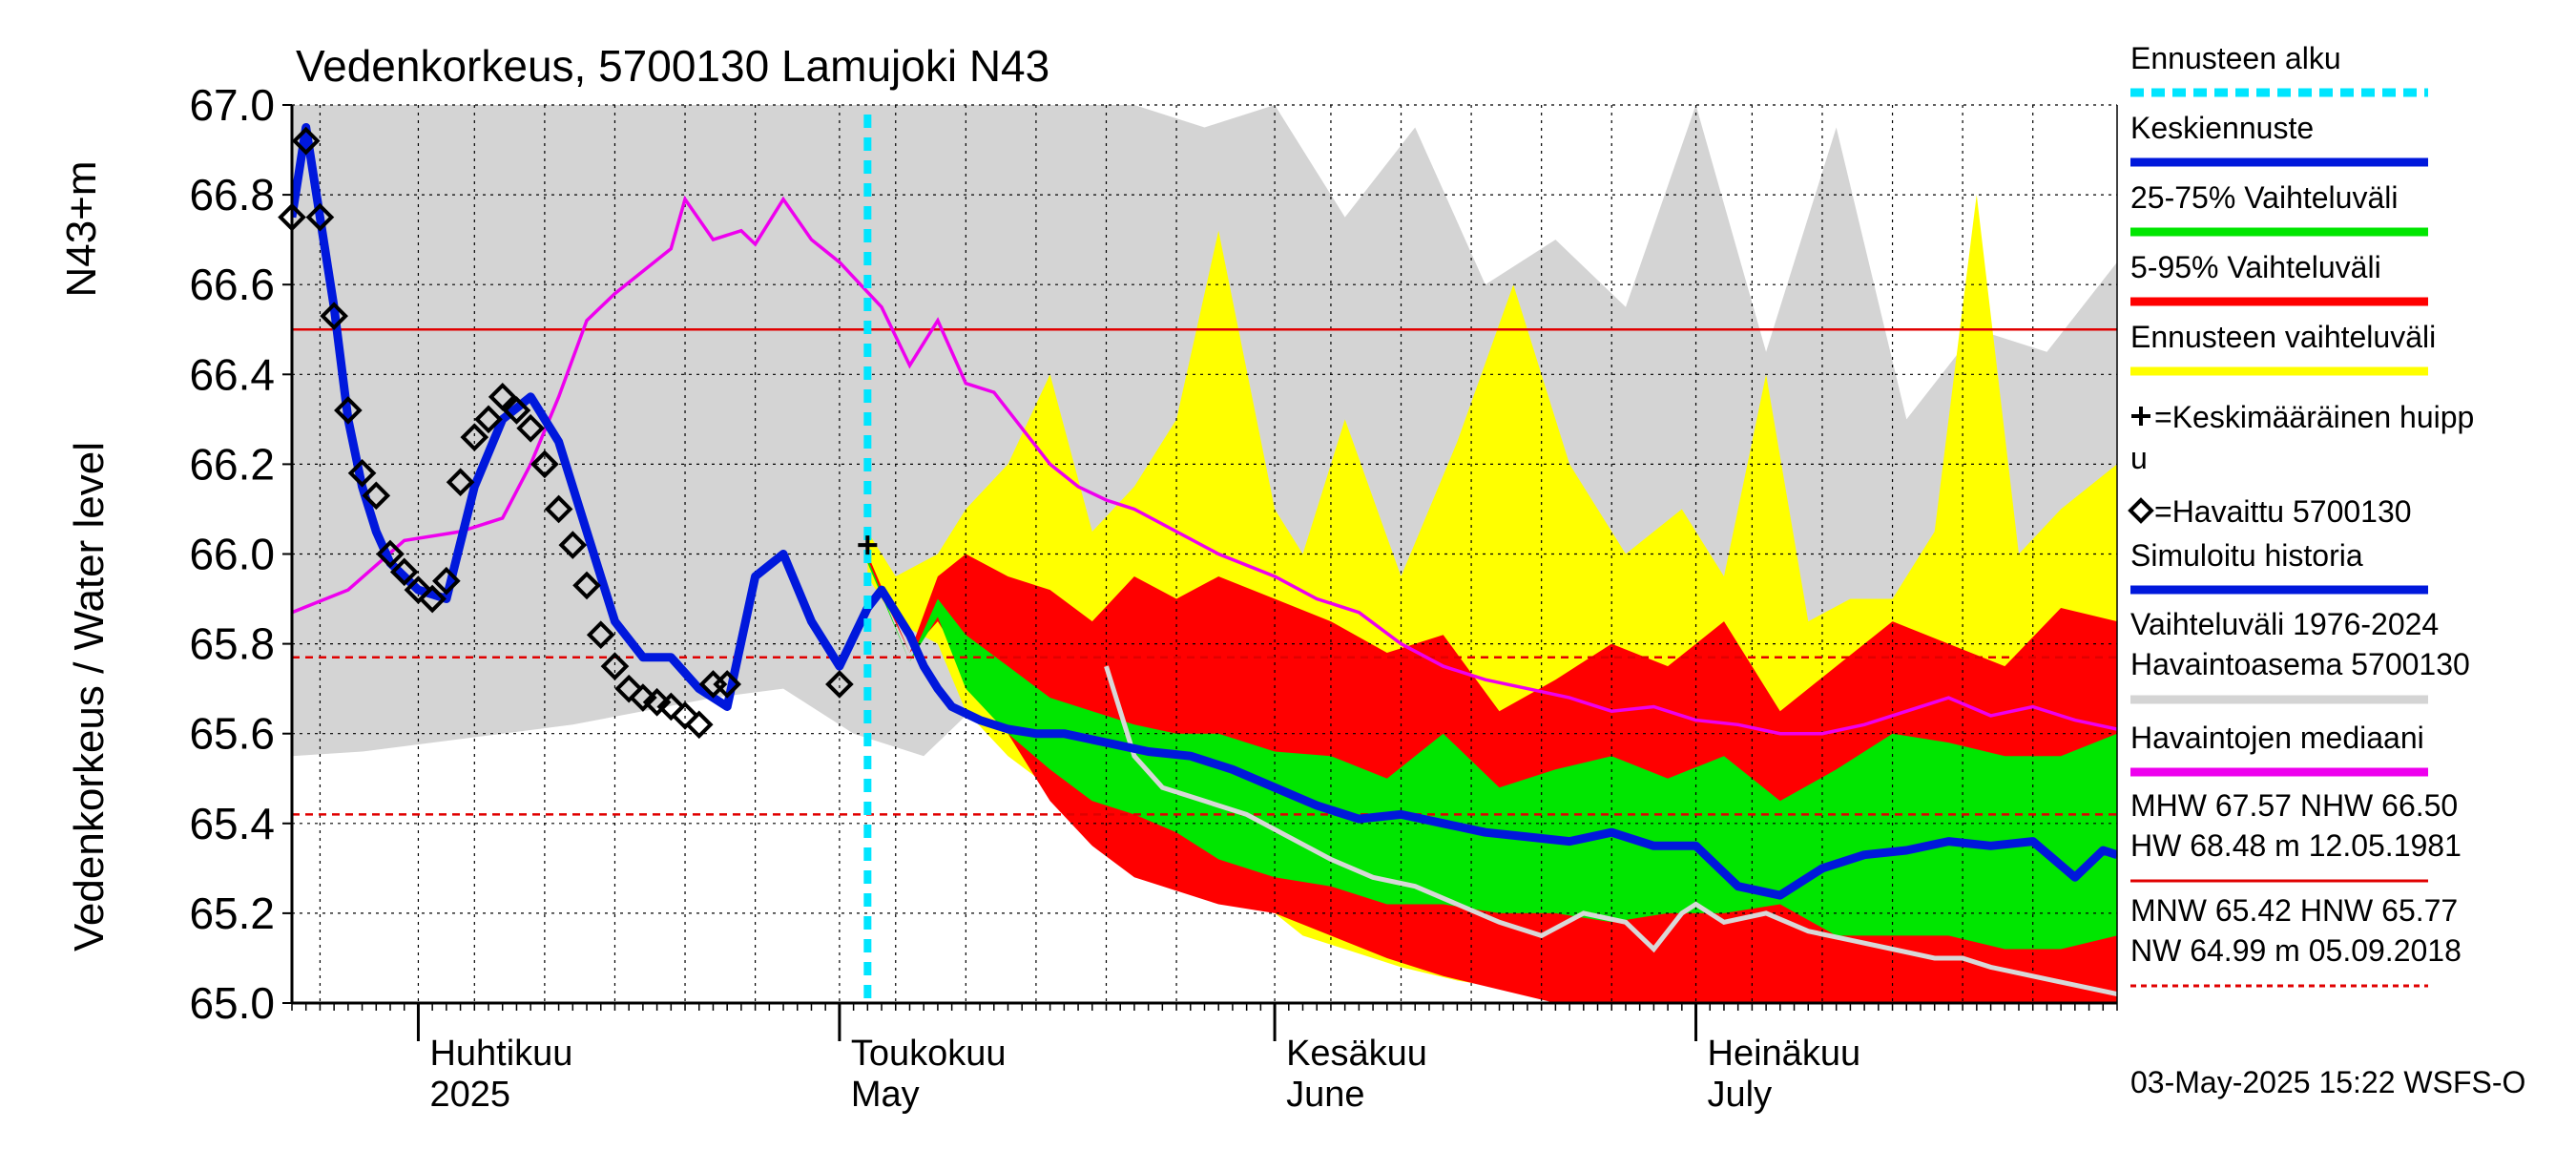  What do you see at coordinates (232, 1003) in the screenshot?
I see `y-tick-label: 65.0` at bounding box center [232, 1003].